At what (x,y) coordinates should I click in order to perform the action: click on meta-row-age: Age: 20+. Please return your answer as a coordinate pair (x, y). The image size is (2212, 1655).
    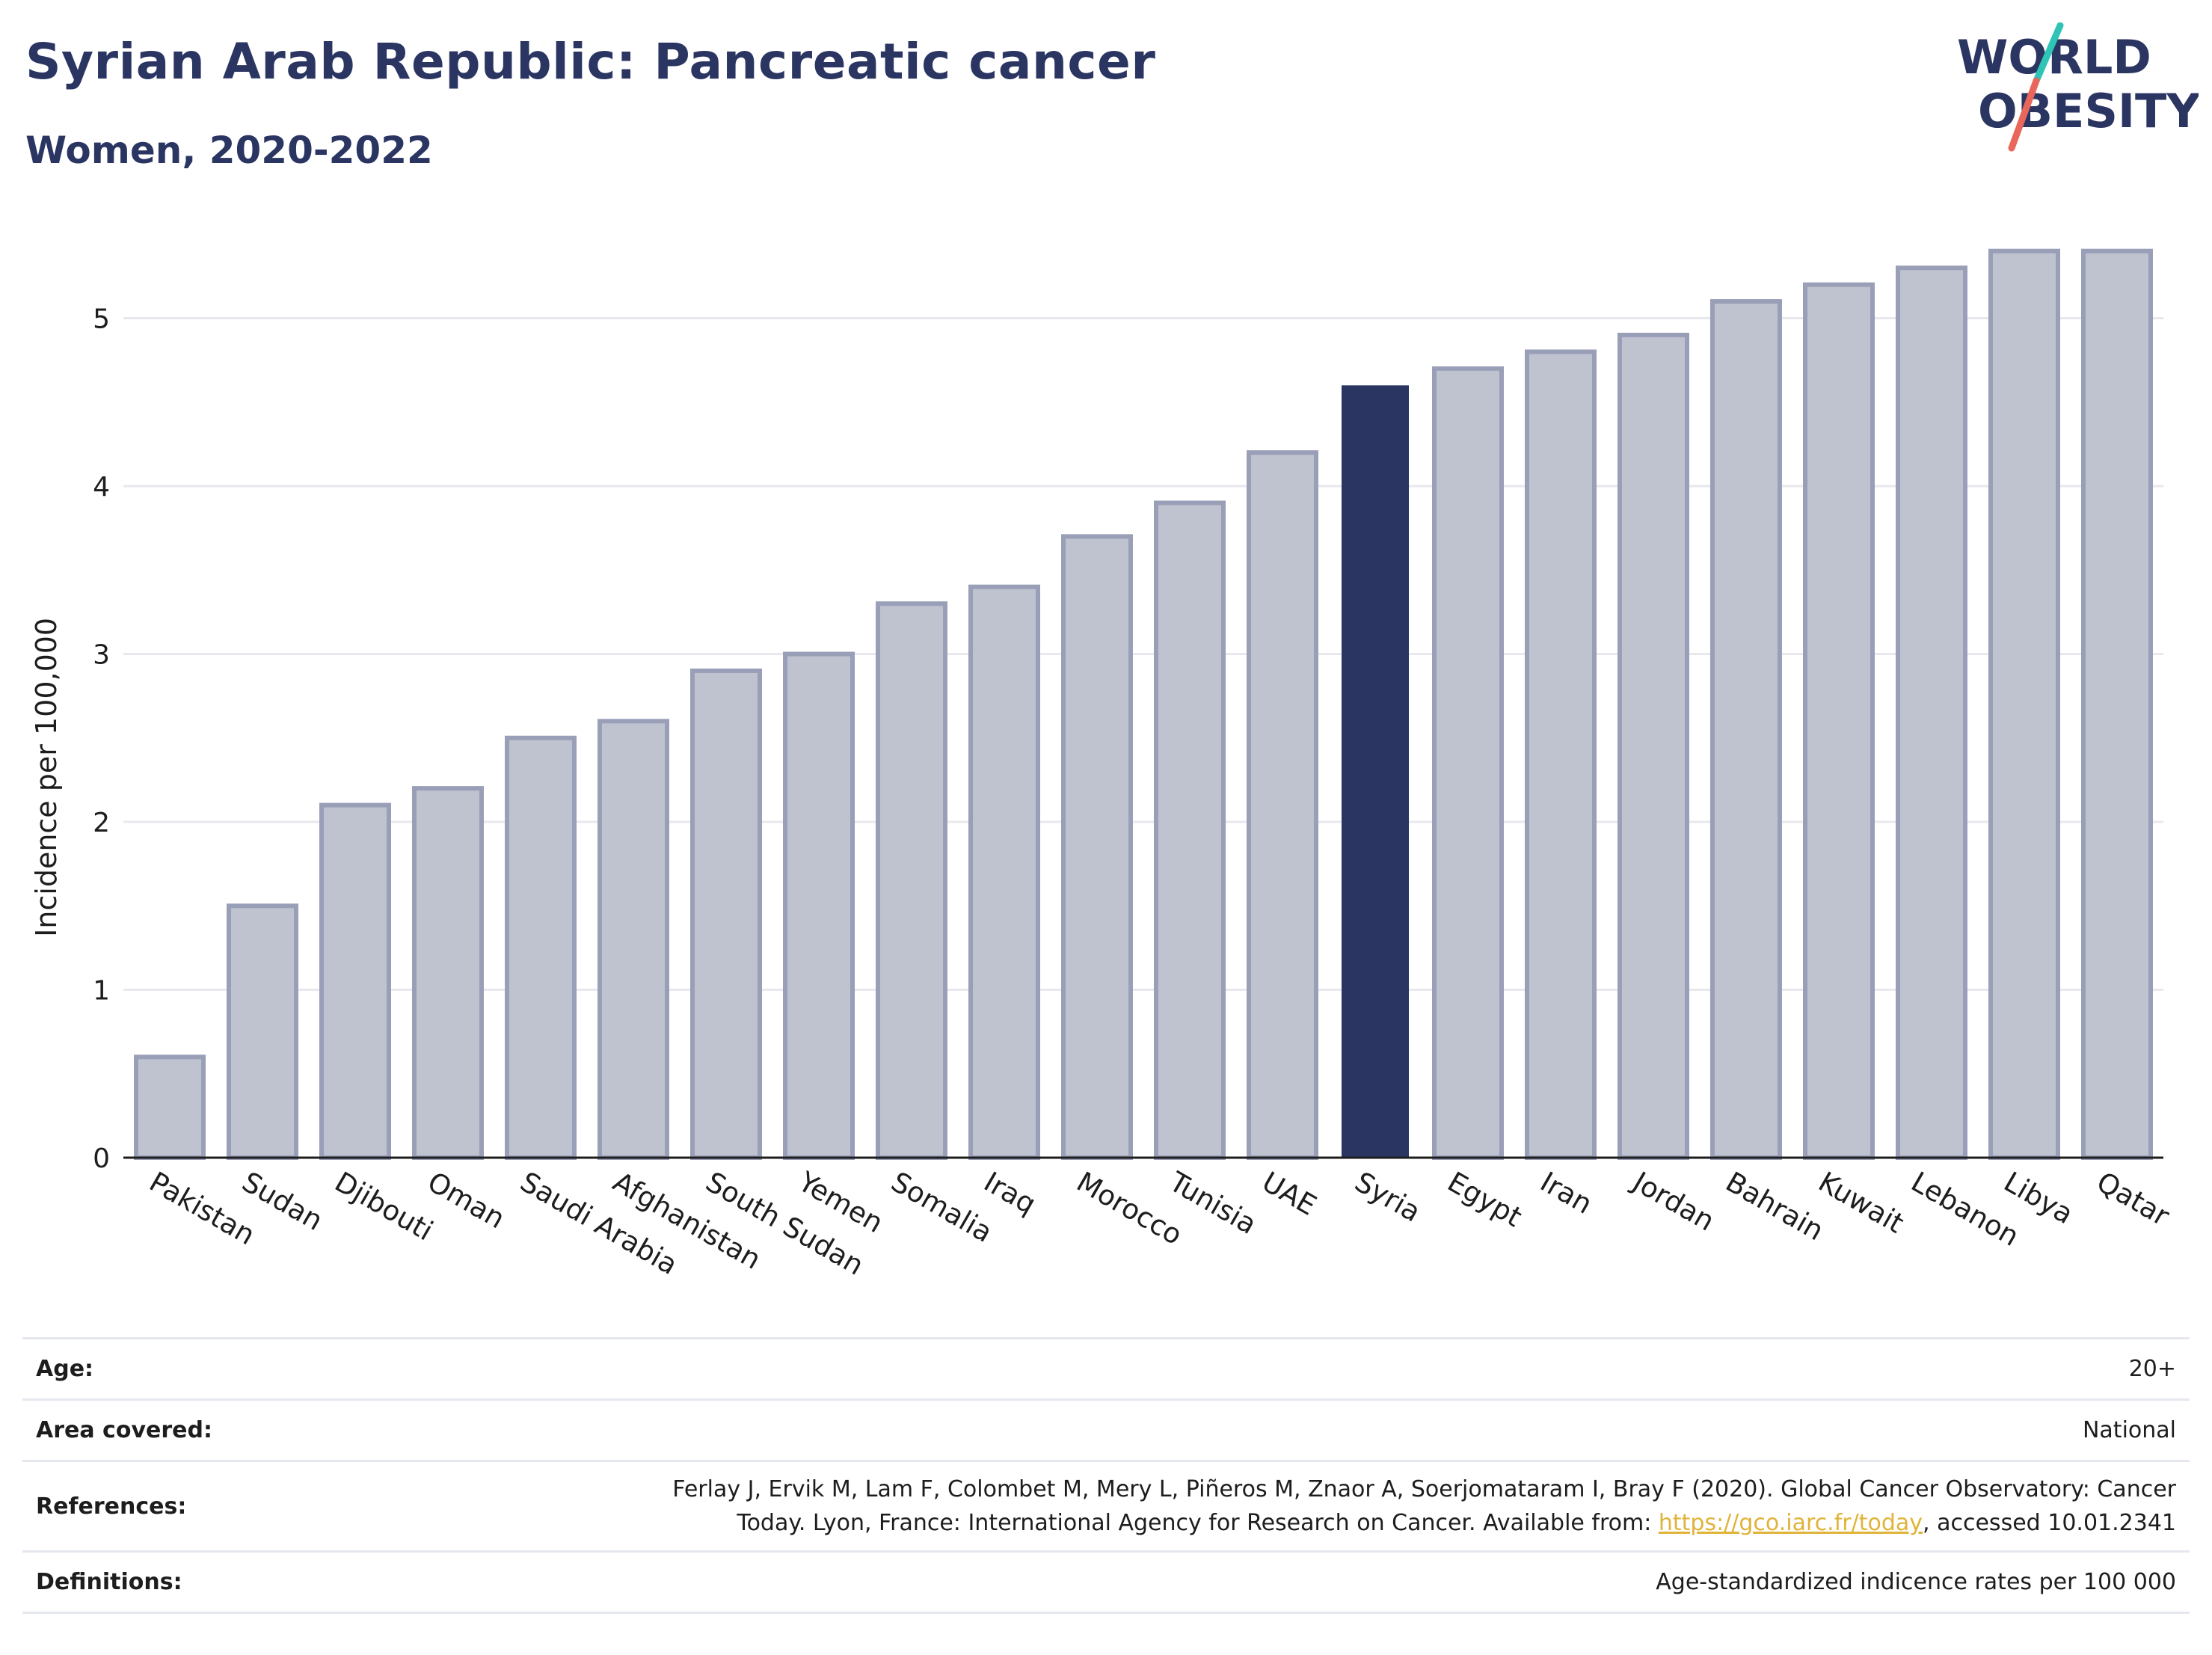
    Looking at the image, I should click on (1106, 1369).